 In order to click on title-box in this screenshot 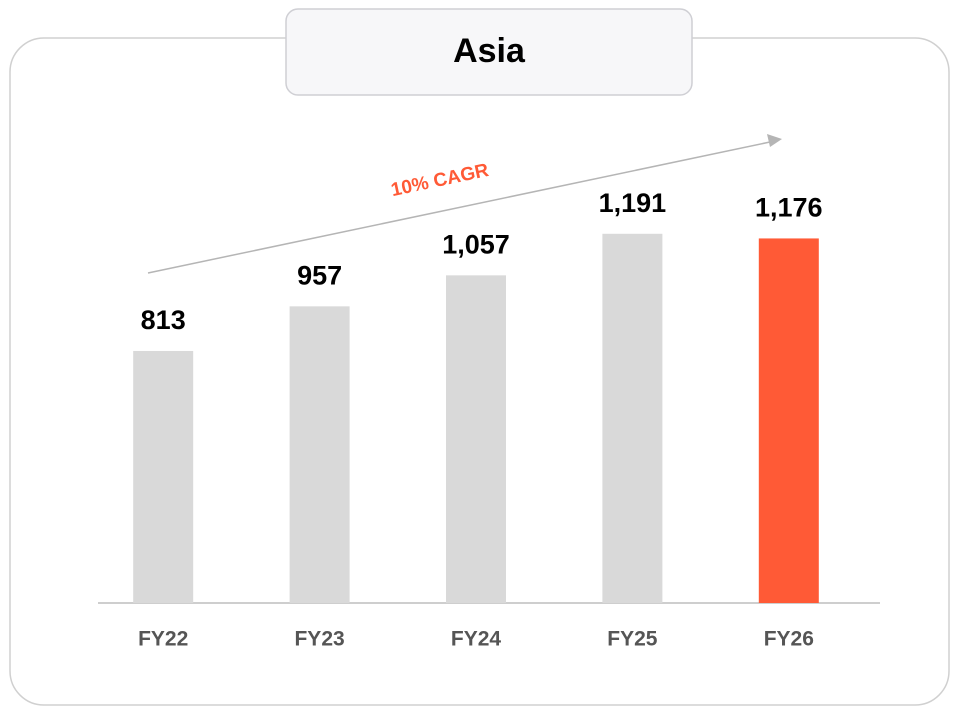, I will do `click(489, 52)`.